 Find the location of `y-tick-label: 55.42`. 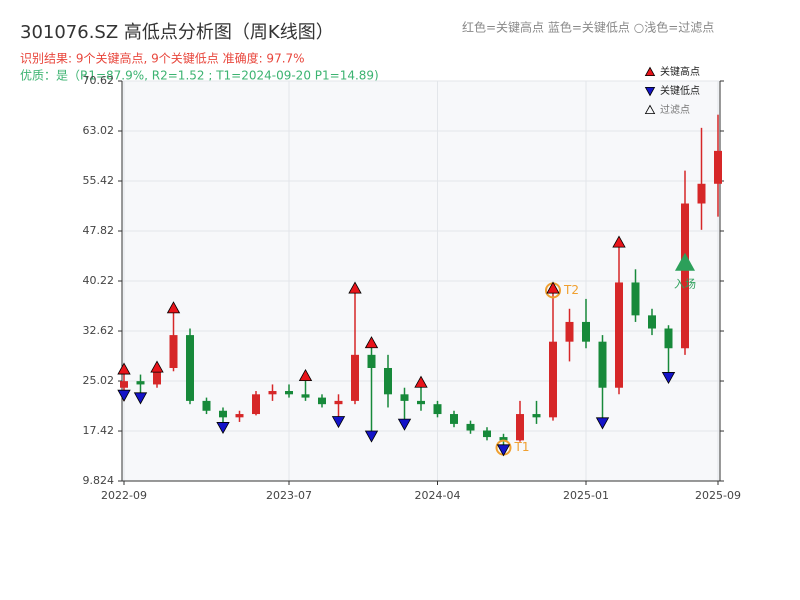

y-tick-label: 55.42 is located at coordinates (99, 180).